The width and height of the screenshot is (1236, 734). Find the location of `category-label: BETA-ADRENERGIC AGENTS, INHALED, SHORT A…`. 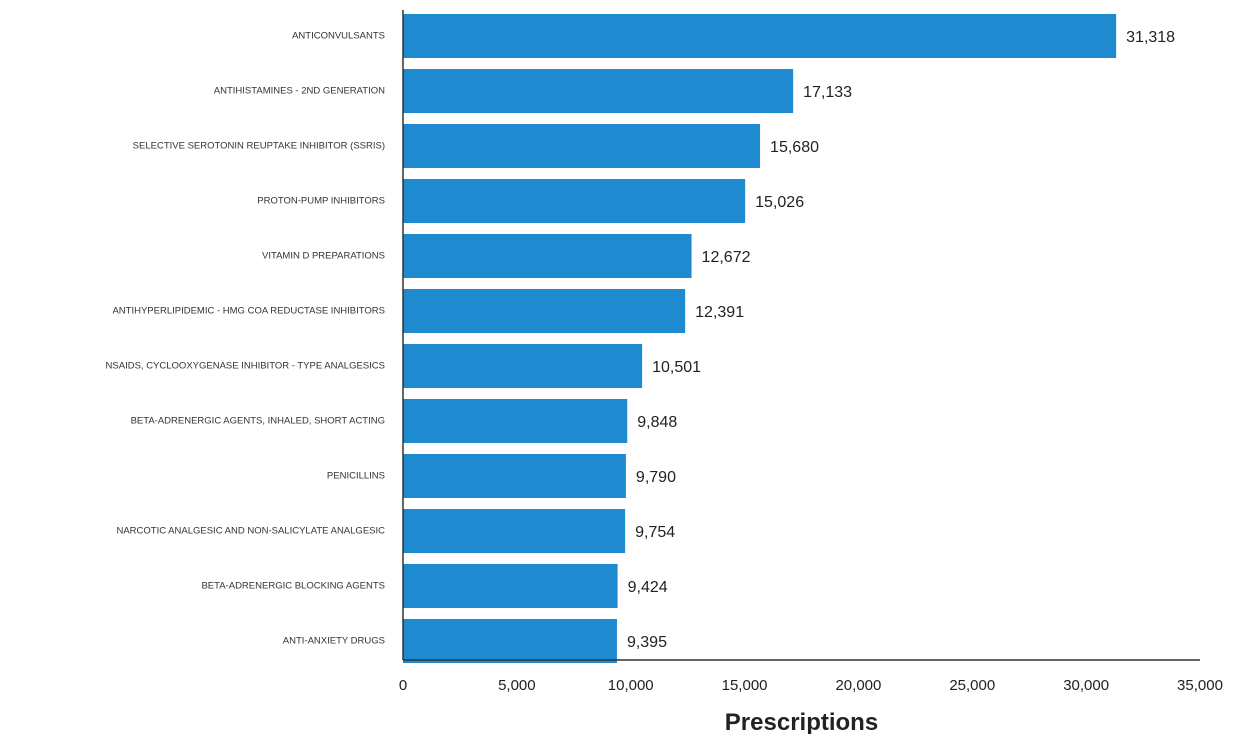

category-label: BETA-ADRENERGIC AGENTS, INHALED, SHORT A… is located at coordinates (258, 421).